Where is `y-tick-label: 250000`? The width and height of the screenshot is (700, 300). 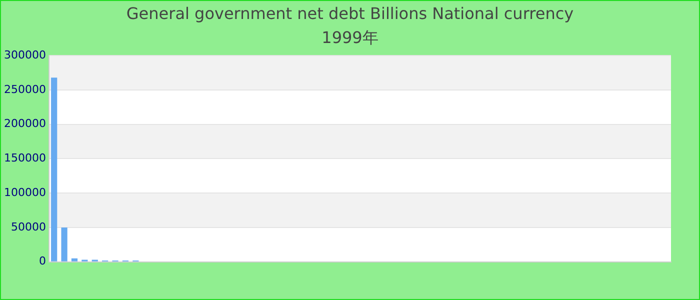 y-tick-label: 250000 is located at coordinates (25, 89).